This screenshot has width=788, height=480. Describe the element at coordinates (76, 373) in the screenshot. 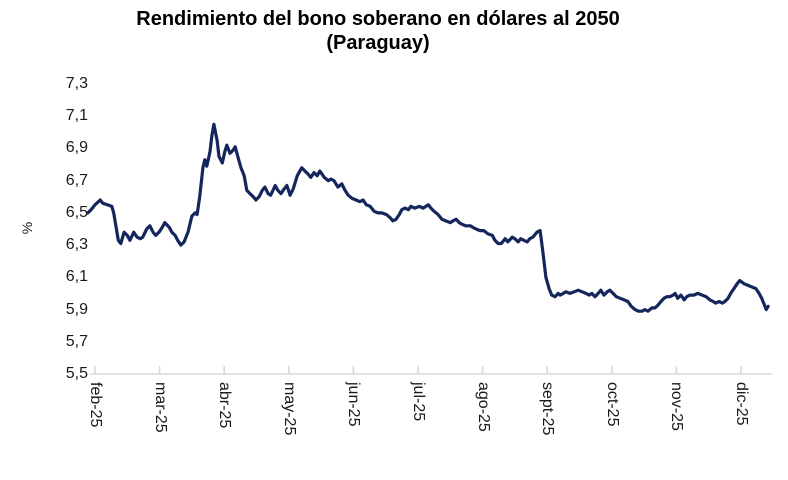

I see `y-axis-tick-label: 5,5` at that location.